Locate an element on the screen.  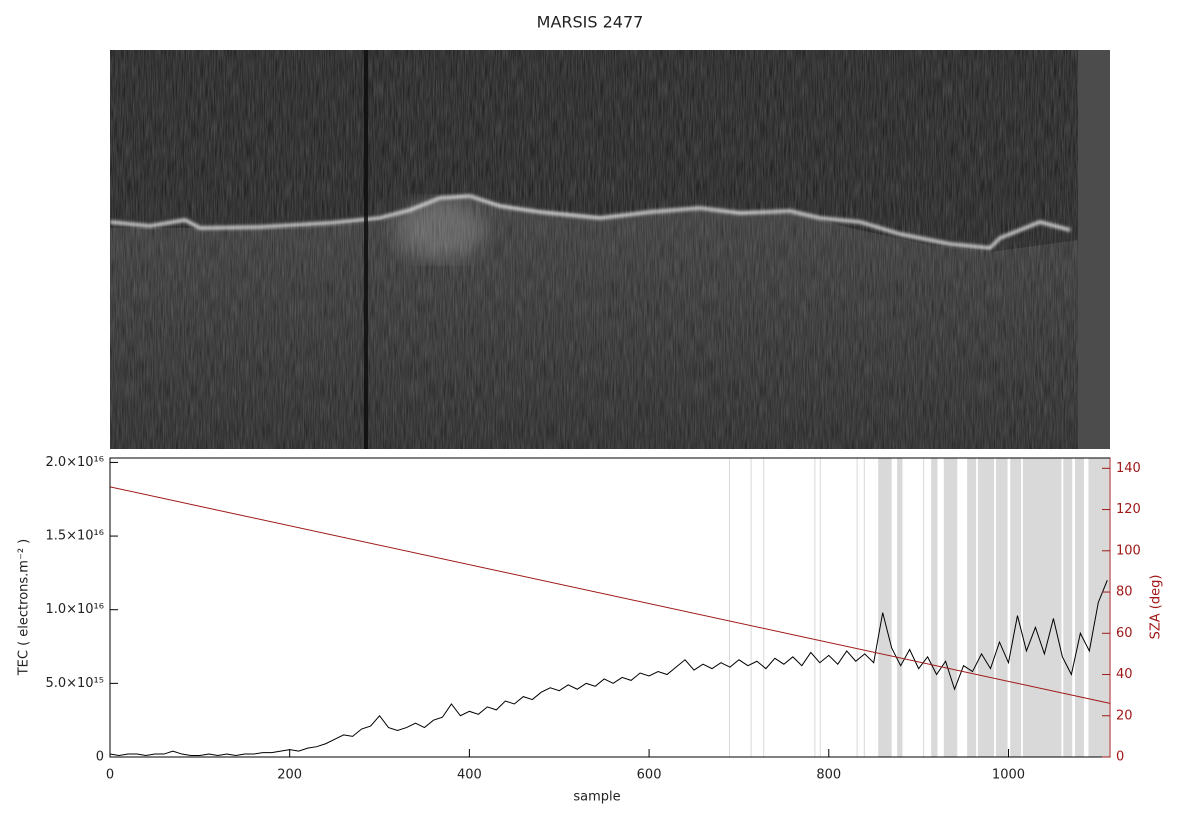
surface-echo is located at coordinates (590, 222).